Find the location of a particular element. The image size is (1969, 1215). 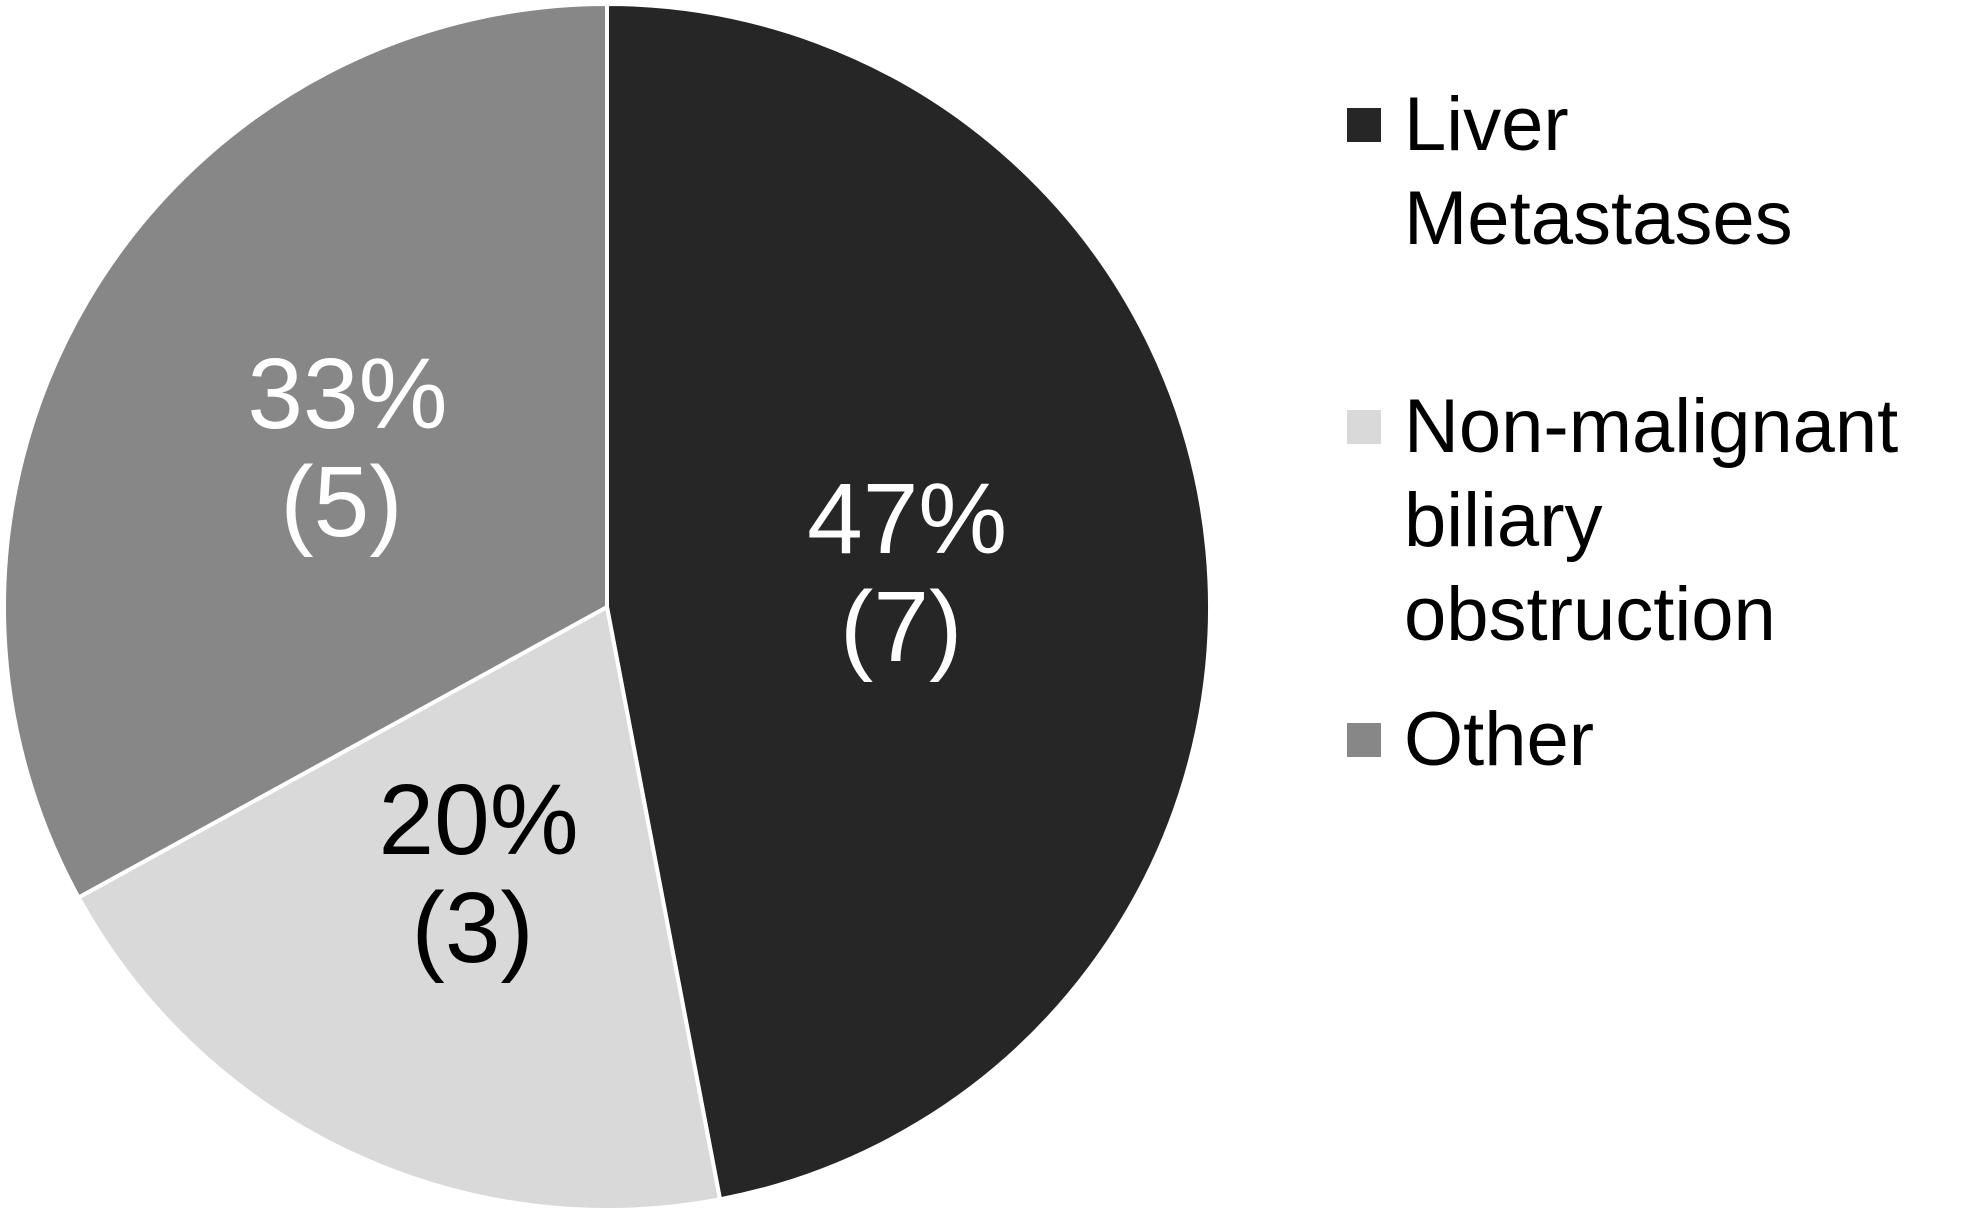

value-label: 33% is located at coordinates (347, 394).